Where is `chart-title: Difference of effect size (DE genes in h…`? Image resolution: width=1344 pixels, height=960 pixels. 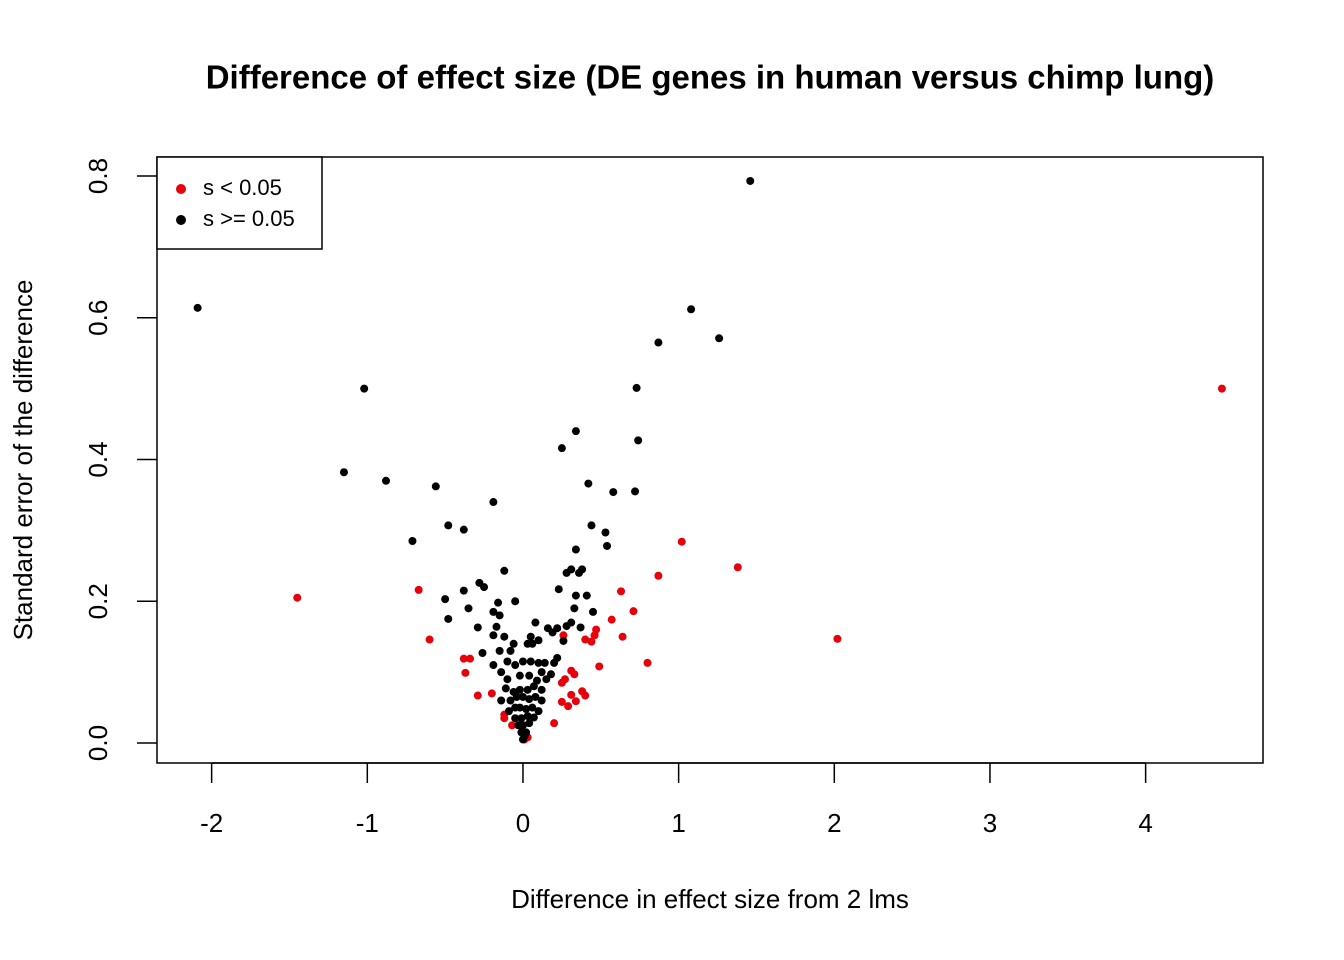
chart-title: Difference of effect size (DE genes in h… is located at coordinates (710, 77).